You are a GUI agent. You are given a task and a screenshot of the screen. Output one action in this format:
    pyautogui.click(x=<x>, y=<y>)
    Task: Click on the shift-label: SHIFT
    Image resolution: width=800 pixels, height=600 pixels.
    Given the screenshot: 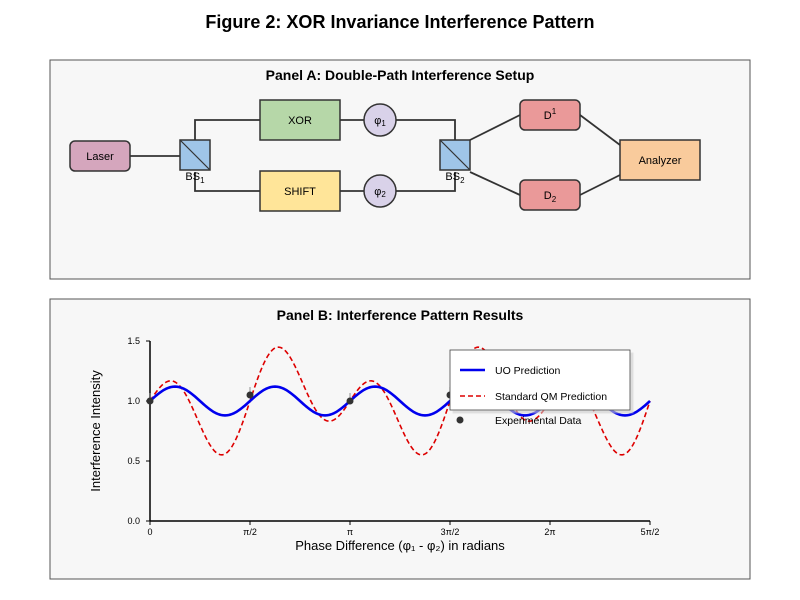 What is the action you would take?
    pyautogui.click(x=300, y=192)
    